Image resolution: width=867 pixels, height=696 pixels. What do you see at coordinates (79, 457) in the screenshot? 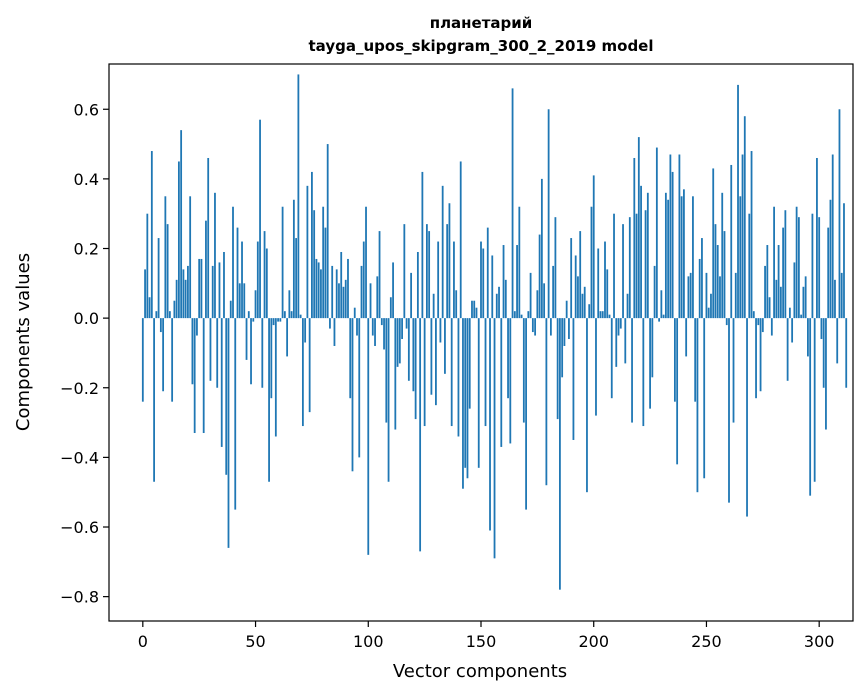
I see `y-tick-label: −0.4` at bounding box center [79, 457].